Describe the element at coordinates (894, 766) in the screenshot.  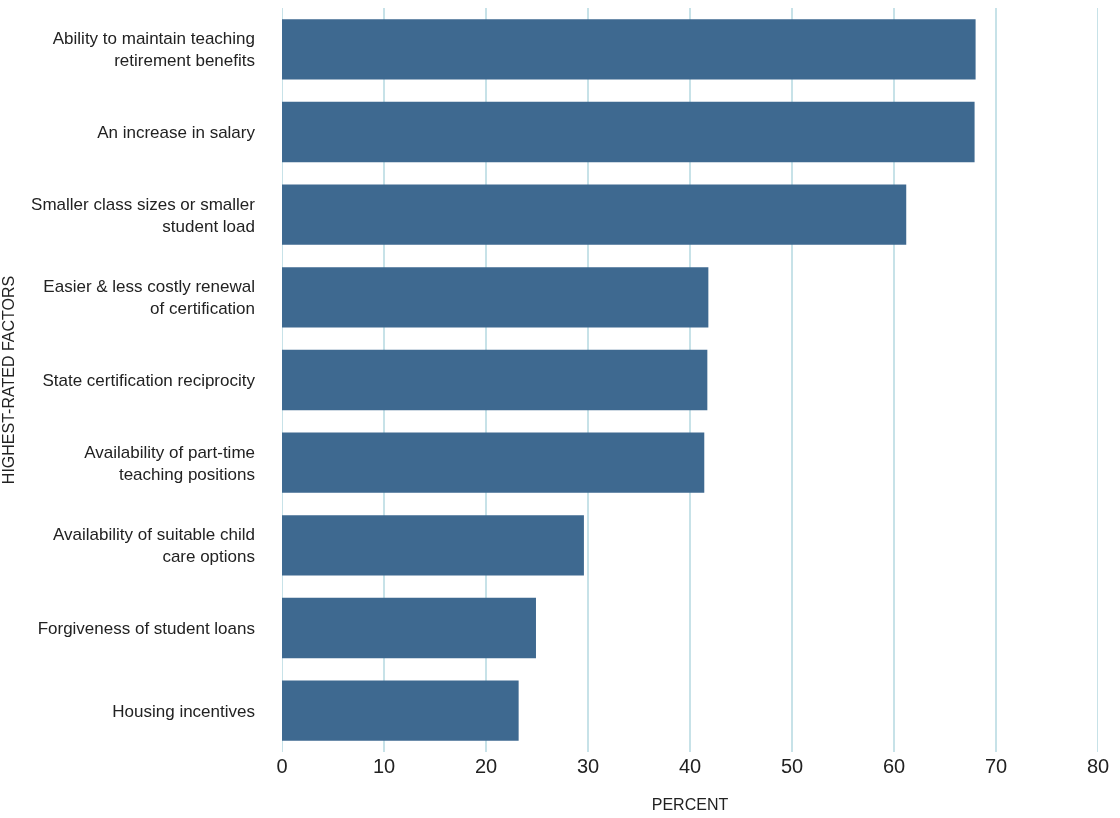
I see `x-tick-label: 60` at that location.